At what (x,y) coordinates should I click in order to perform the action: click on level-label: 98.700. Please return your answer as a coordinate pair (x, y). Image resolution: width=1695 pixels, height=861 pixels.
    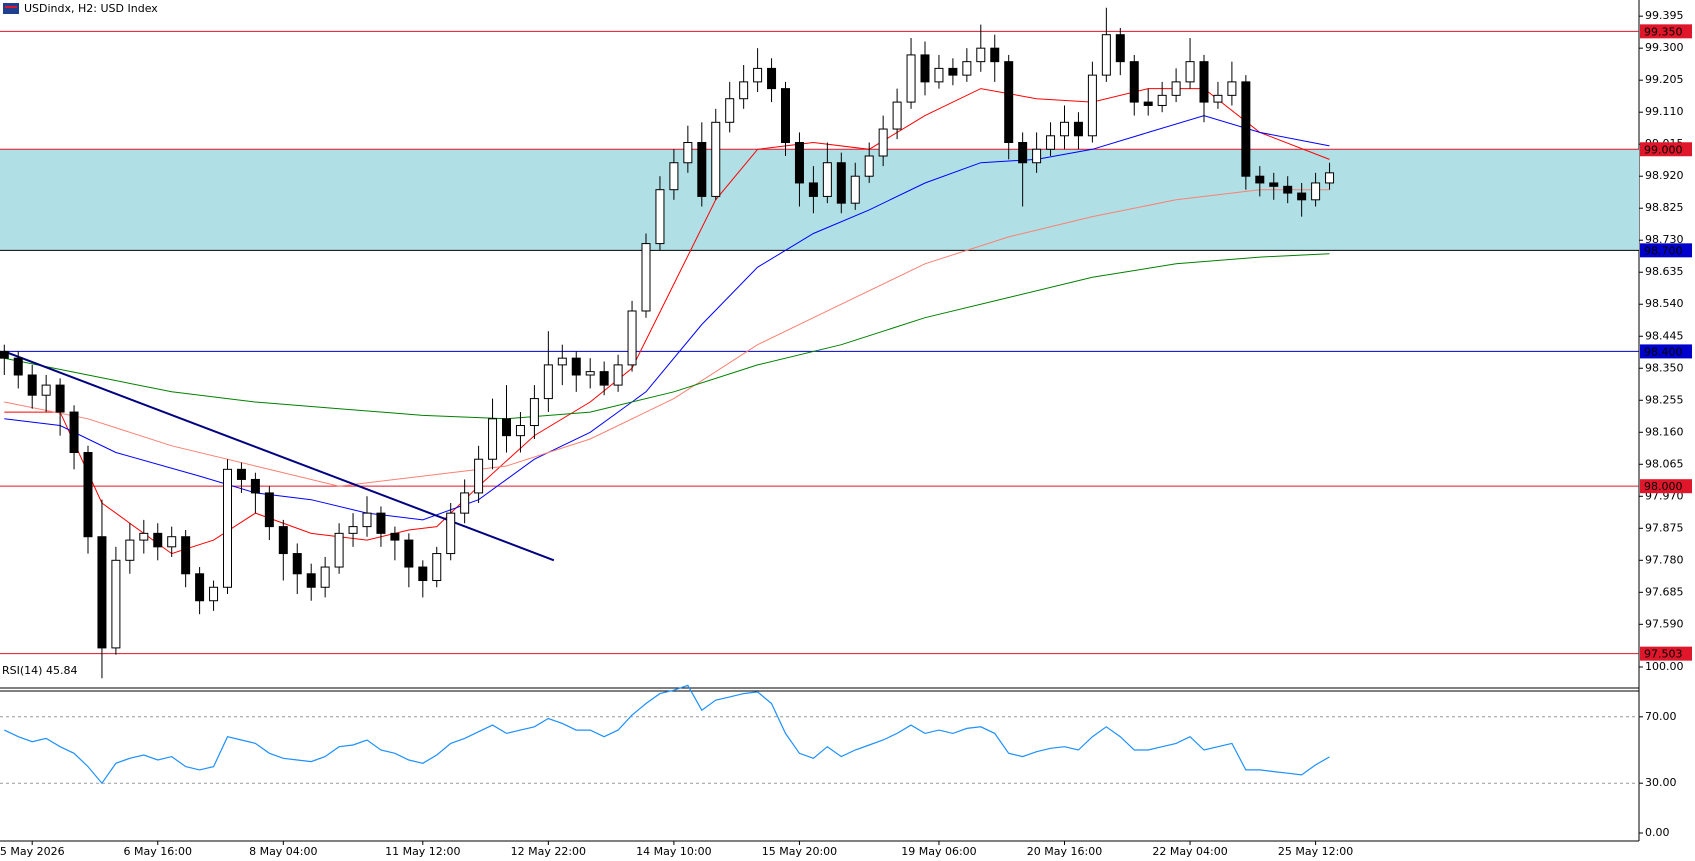
    Looking at the image, I should click on (1663, 250).